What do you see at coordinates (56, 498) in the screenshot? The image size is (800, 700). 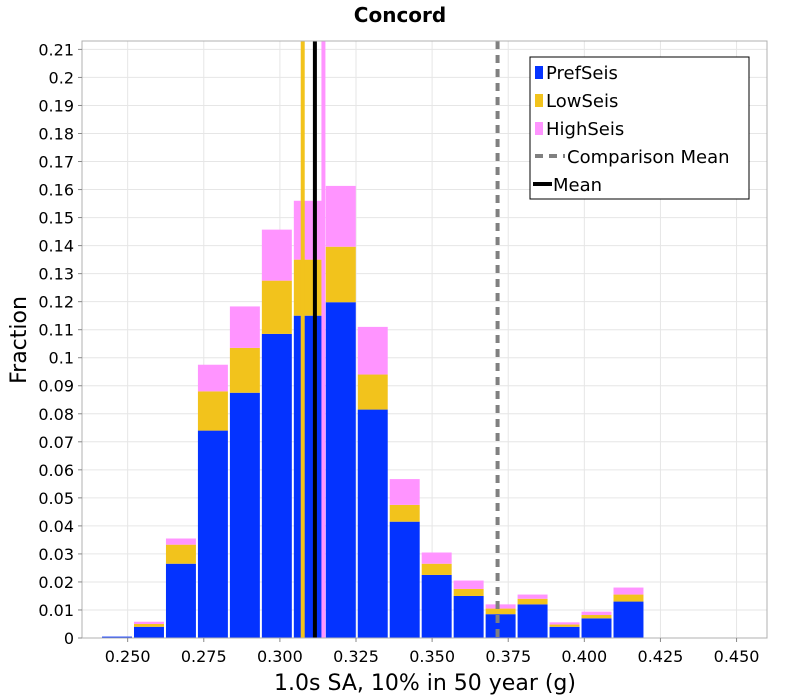 I see `y-tick-label: 0.05` at bounding box center [56, 498].